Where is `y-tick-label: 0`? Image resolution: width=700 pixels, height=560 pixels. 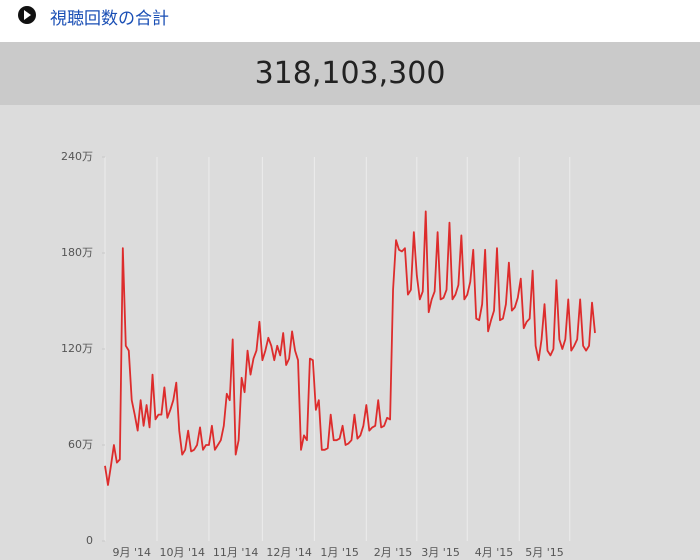 y-tick-label: 0 is located at coordinates (89, 540).